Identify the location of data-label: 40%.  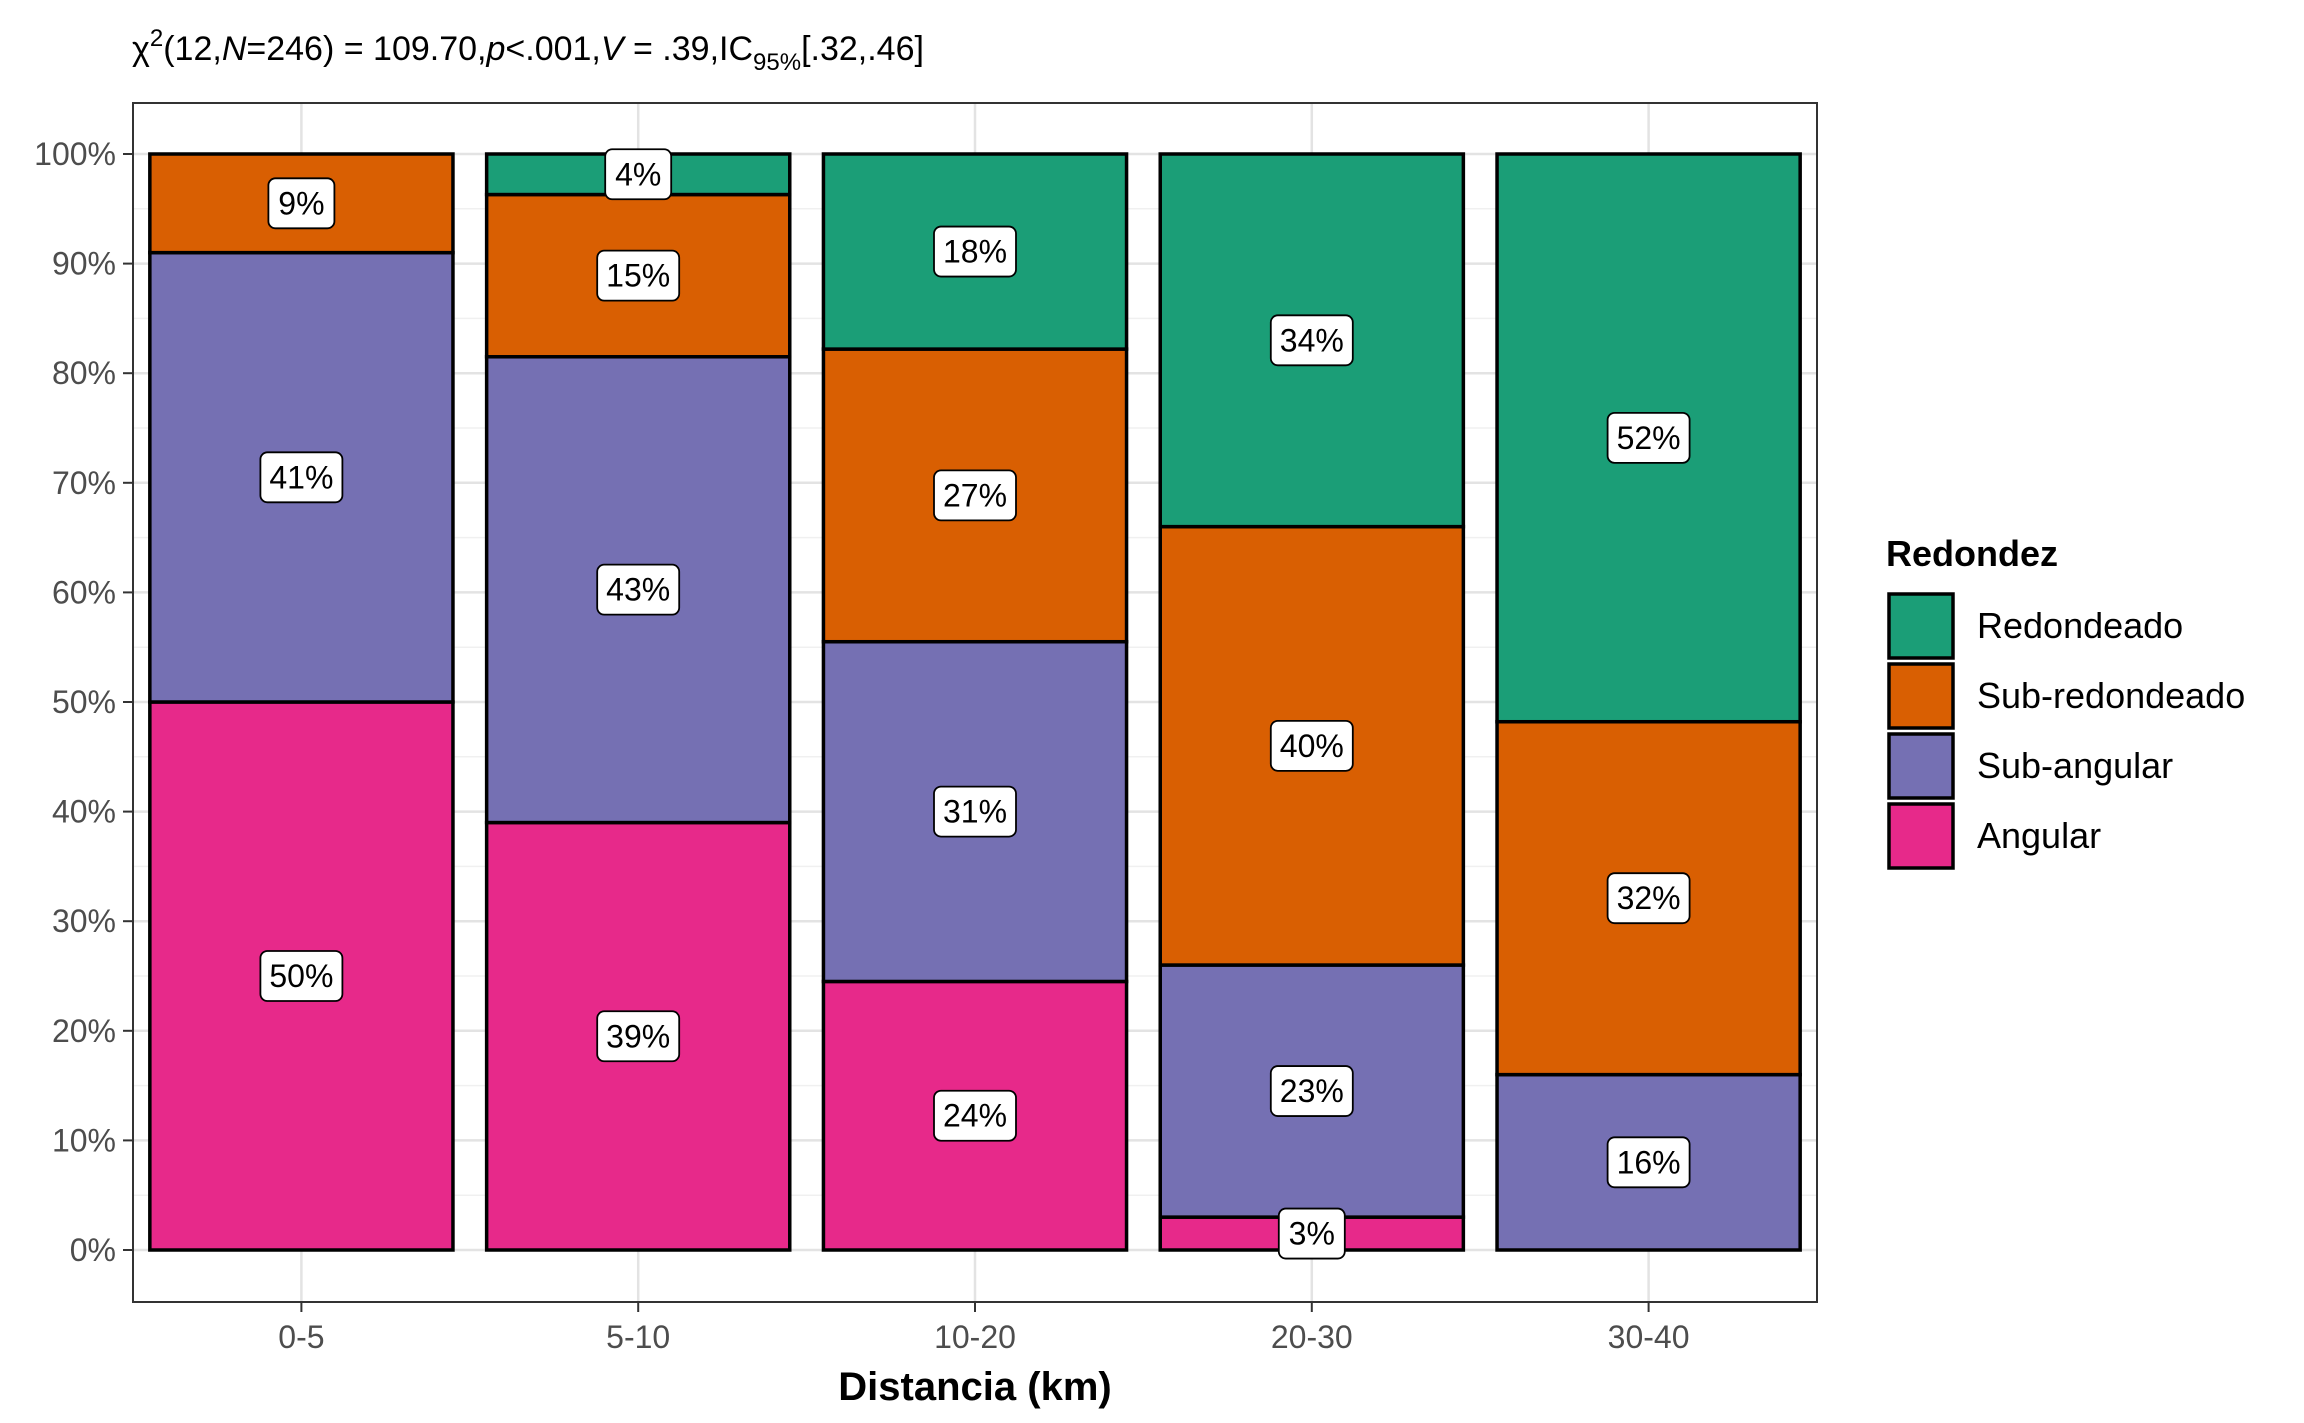
(1312, 746).